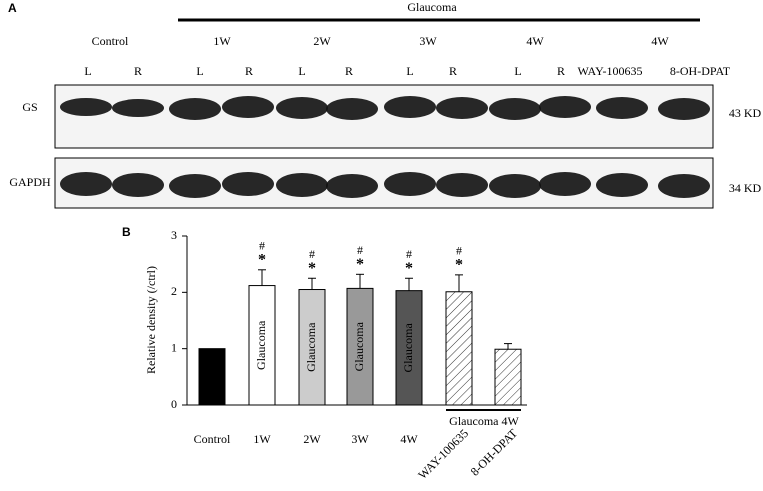 The width and height of the screenshot is (763, 491). I want to click on panel-label: B, so click(126, 232).